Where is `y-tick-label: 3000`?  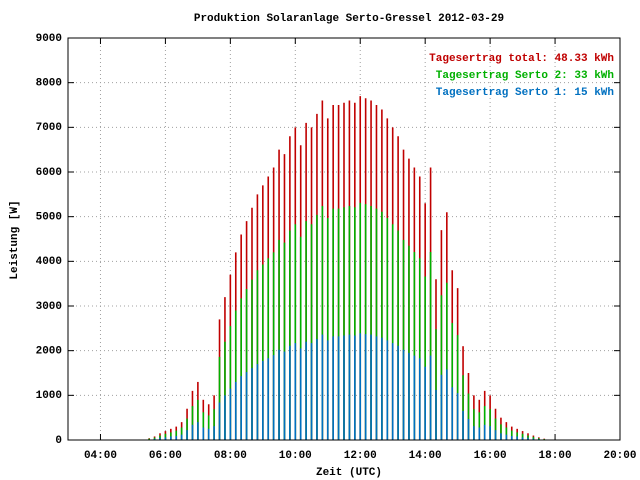
y-tick-label: 3000 is located at coordinates (49, 307).